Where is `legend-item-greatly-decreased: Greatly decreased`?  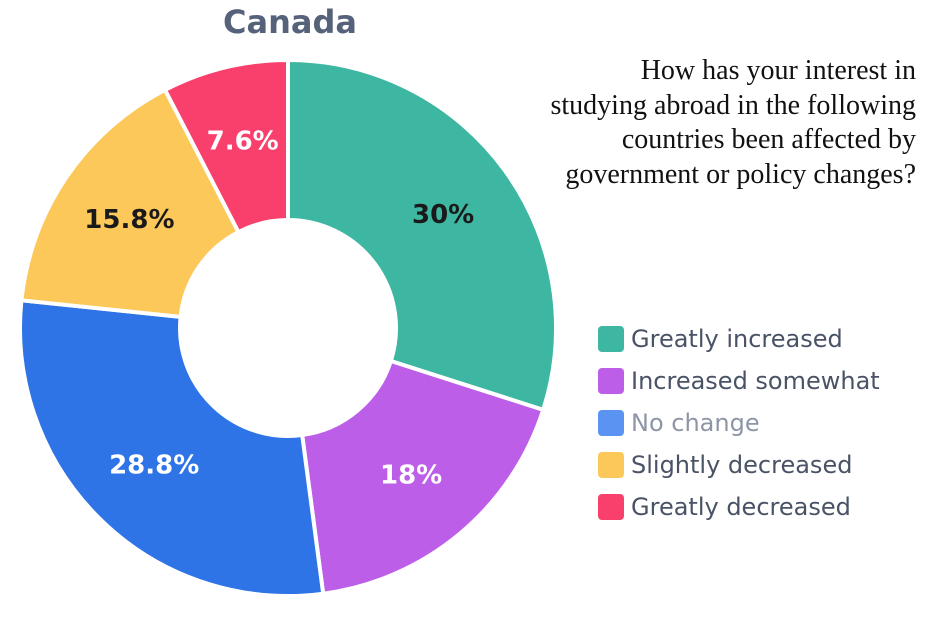 legend-item-greatly-decreased: Greatly decreased is located at coordinates (739, 507).